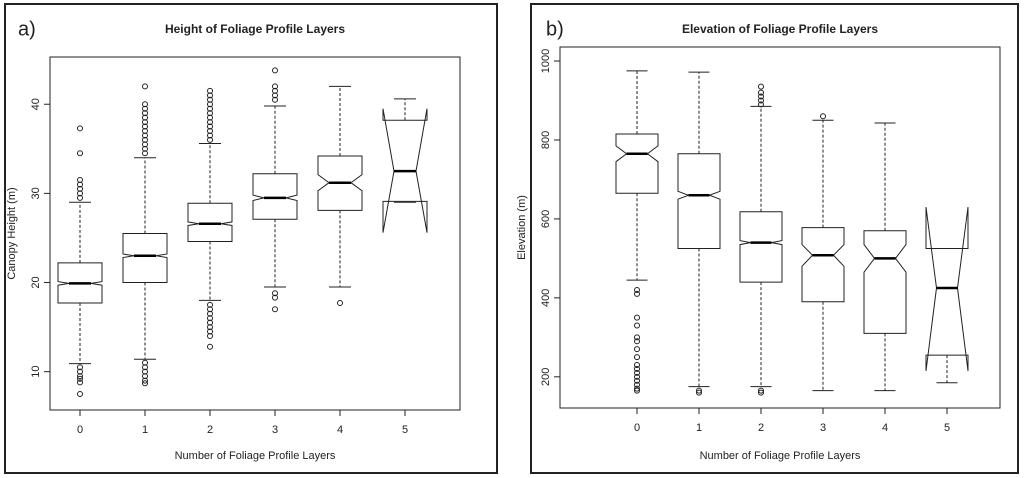 This screenshot has width=1024, height=478. What do you see at coordinates (522, 227) in the screenshot?
I see `y-axis-label: Elevation (m)` at bounding box center [522, 227].